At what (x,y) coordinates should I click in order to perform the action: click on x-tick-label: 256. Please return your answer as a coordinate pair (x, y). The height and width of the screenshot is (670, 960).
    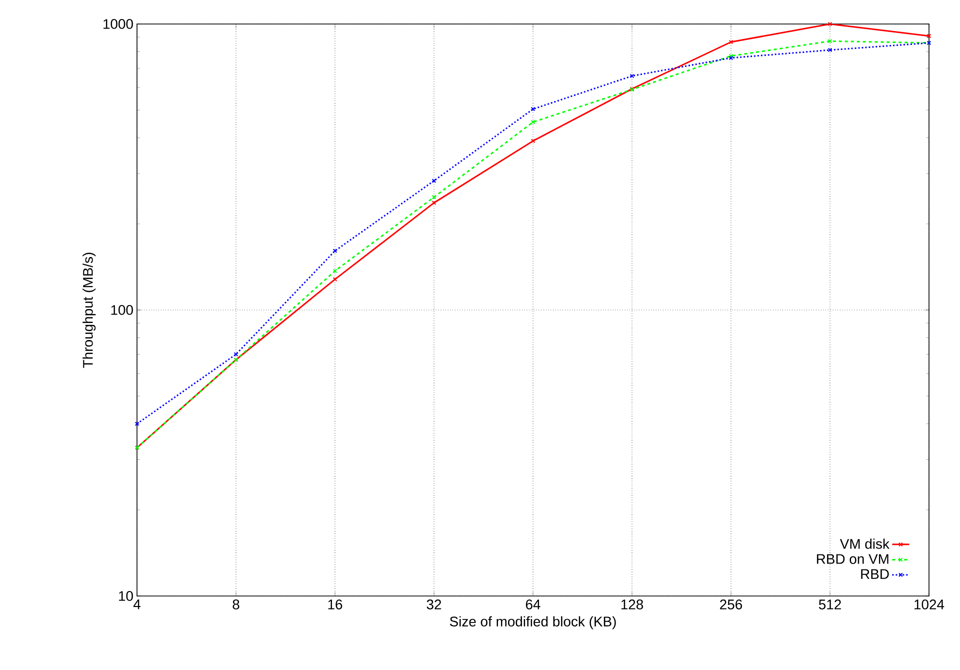
    Looking at the image, I should click on (731, 605).